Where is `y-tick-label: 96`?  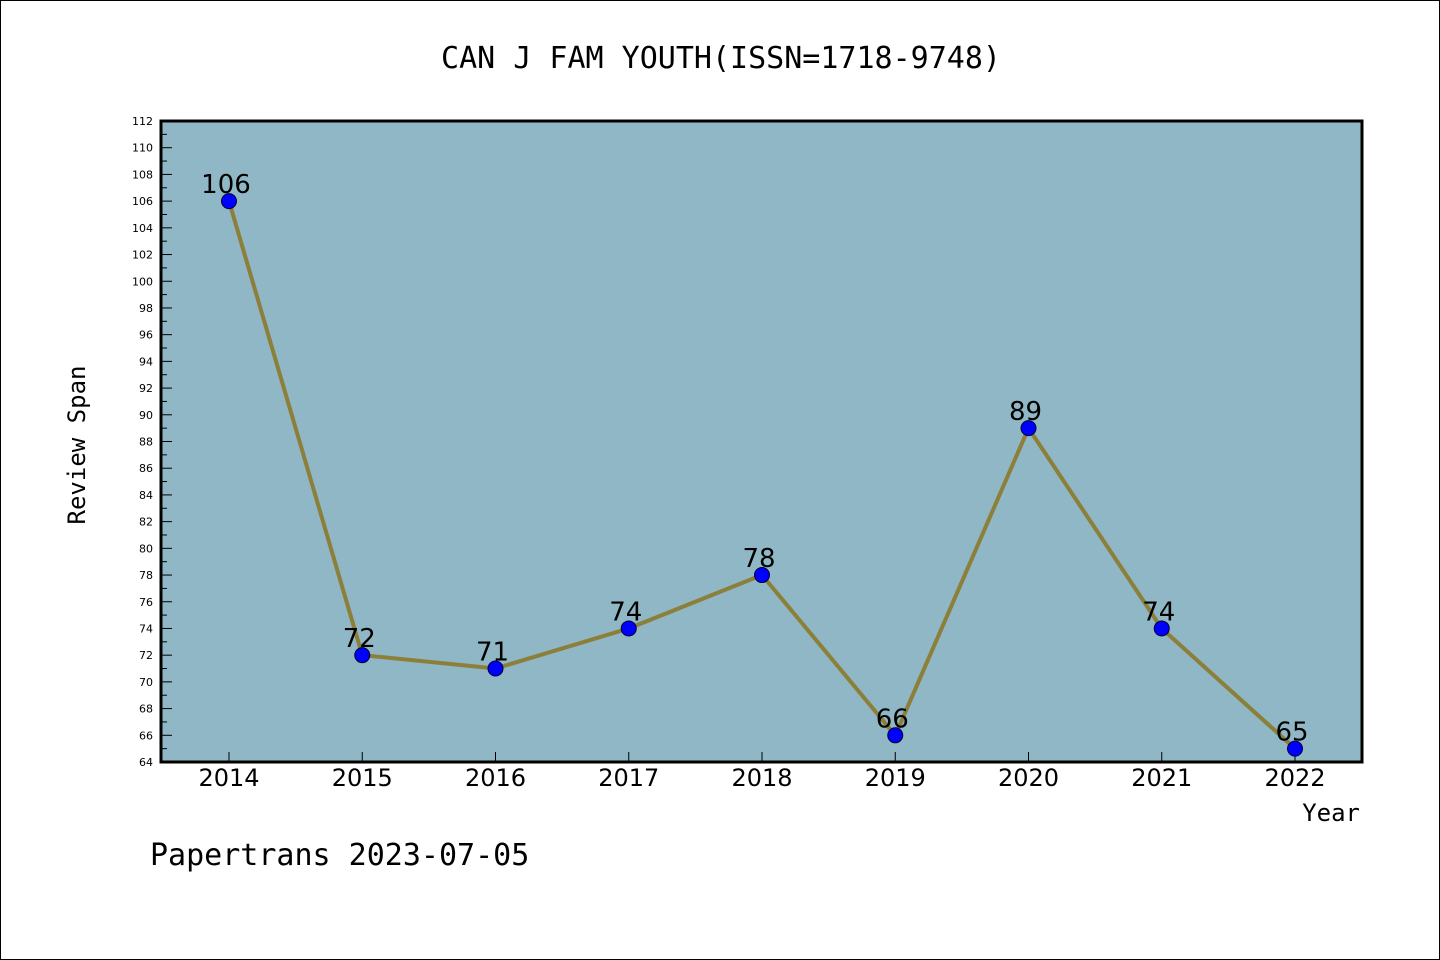
y-tick-label: 96 is located at coordinates (146, 335).